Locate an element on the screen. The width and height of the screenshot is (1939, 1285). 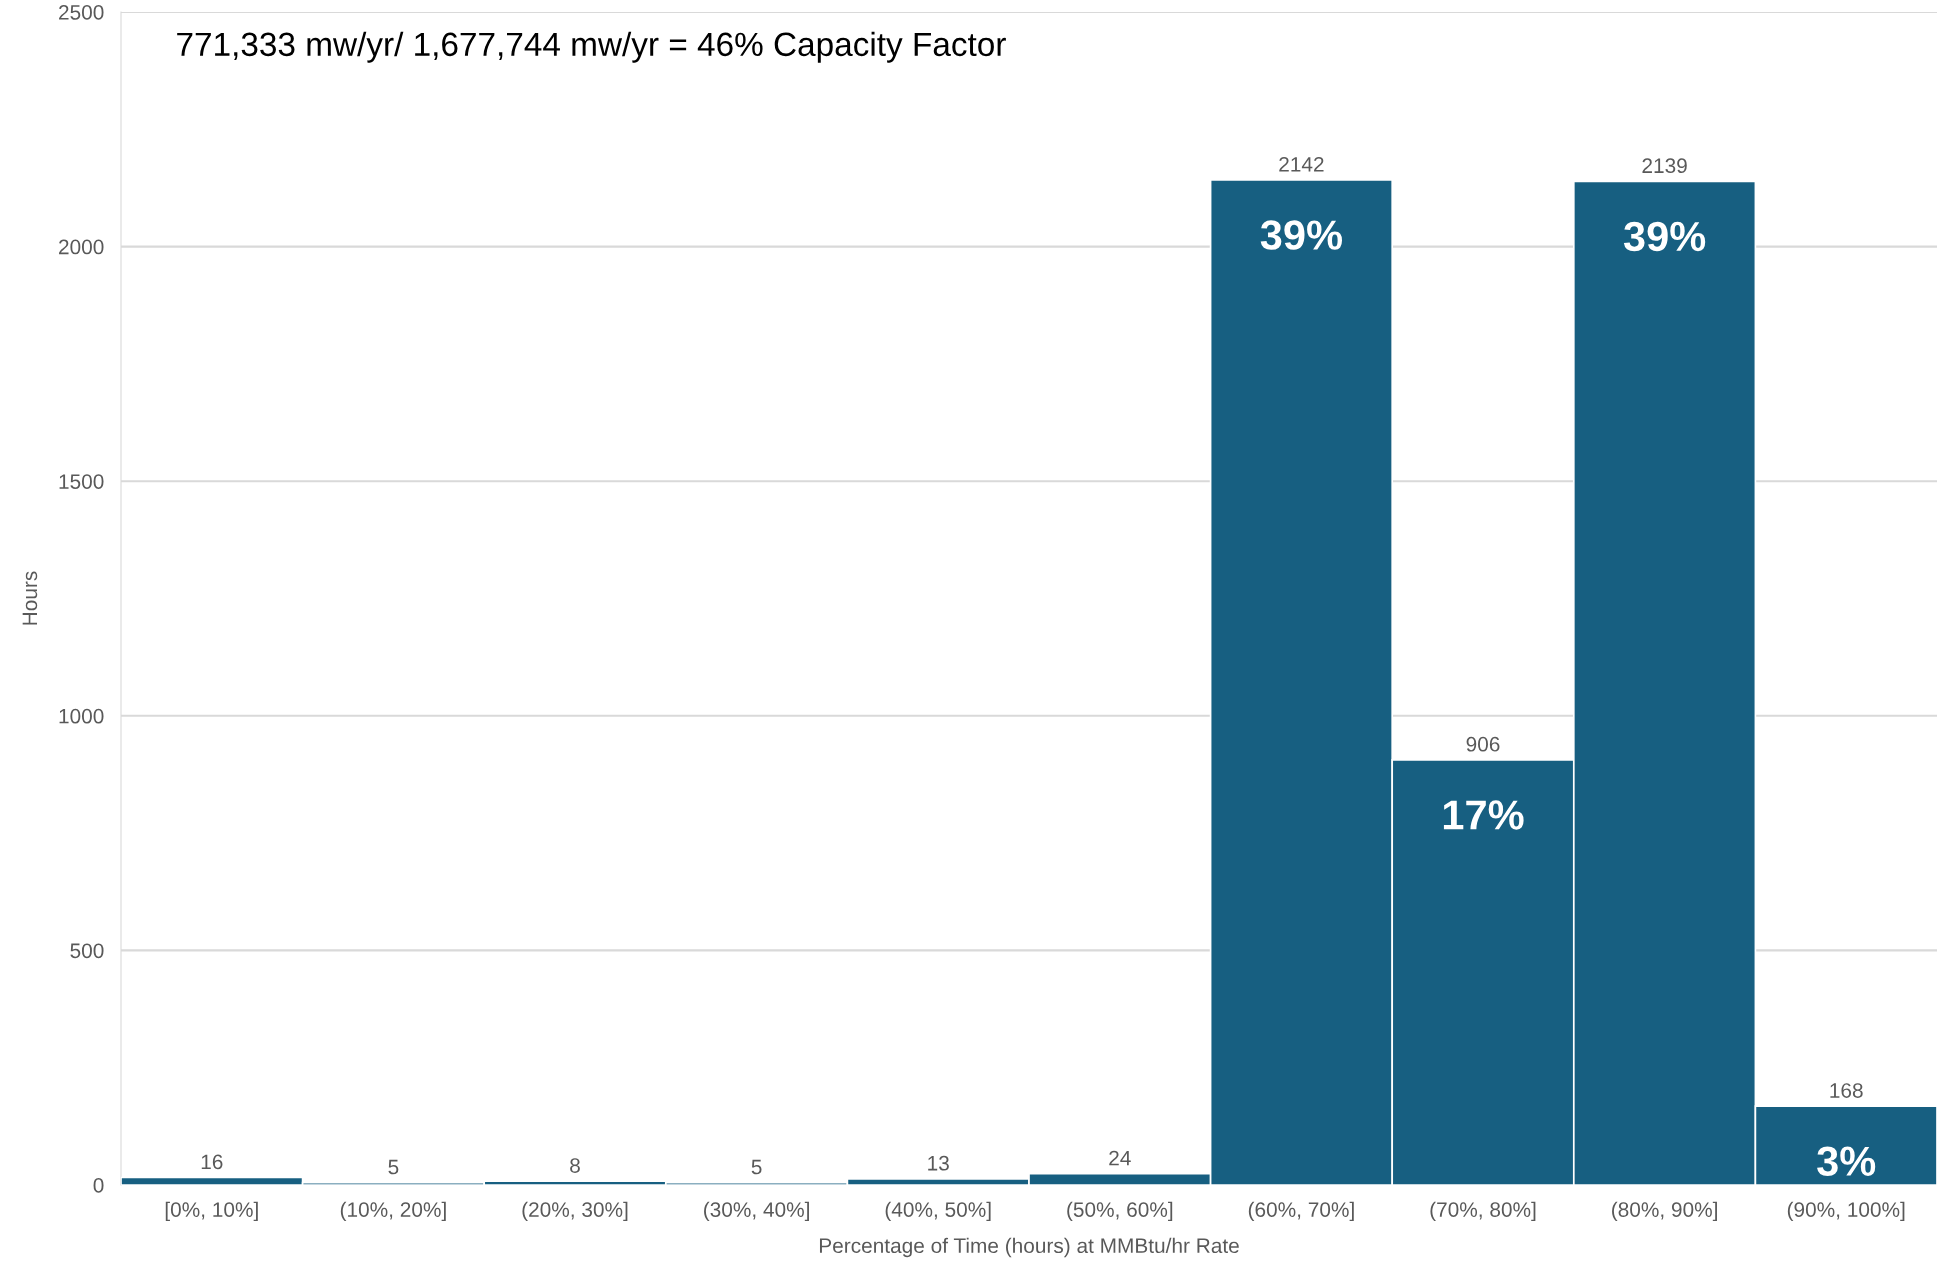
x-tick-label: (10%, 20%] is located at coordinates (393, 1211).